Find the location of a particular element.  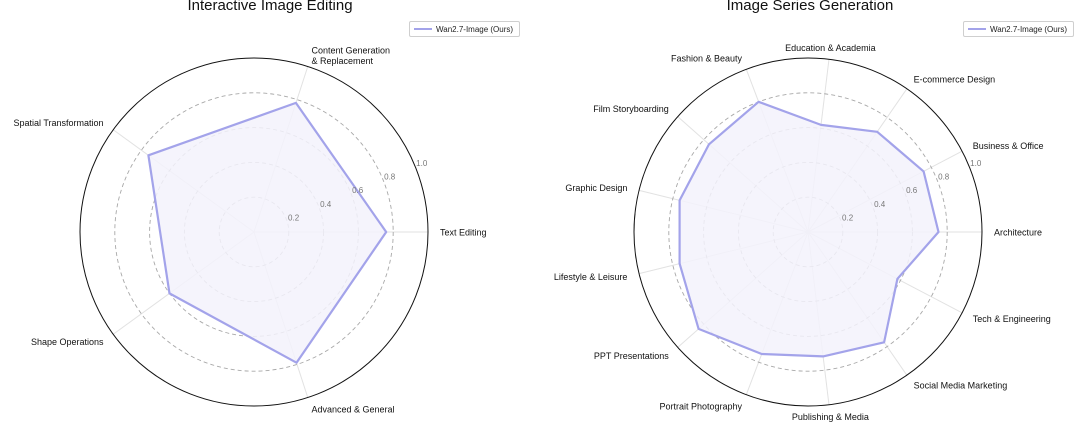

category-label: PPT Presentations is located at coordinates (631, 356).